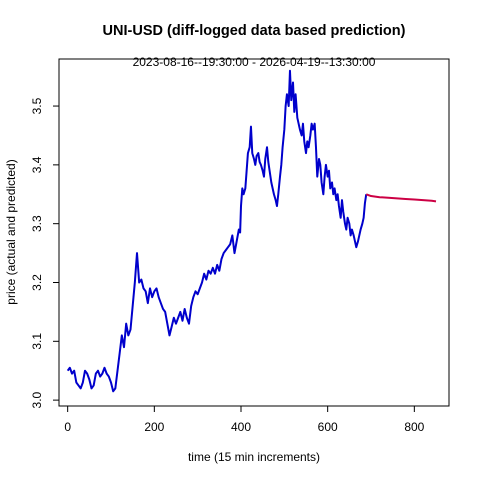 The width and height of the screenshot is (480, 480). I want to click on x-tick-label: 0, so click(67, 427).